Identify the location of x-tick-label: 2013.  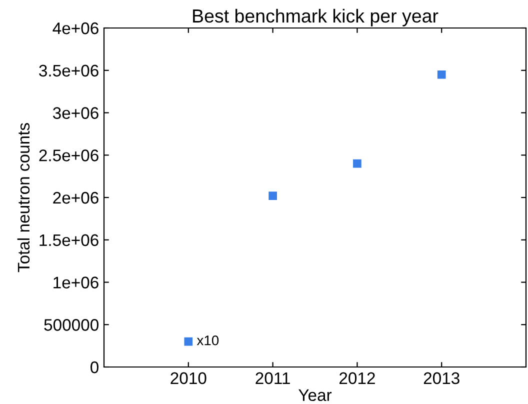
(442, 378).